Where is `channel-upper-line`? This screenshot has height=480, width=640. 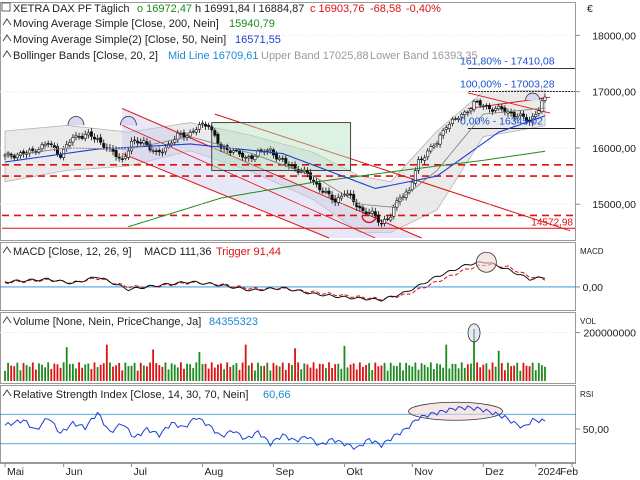 channel-upper-line is located at coordinates (272, 173).